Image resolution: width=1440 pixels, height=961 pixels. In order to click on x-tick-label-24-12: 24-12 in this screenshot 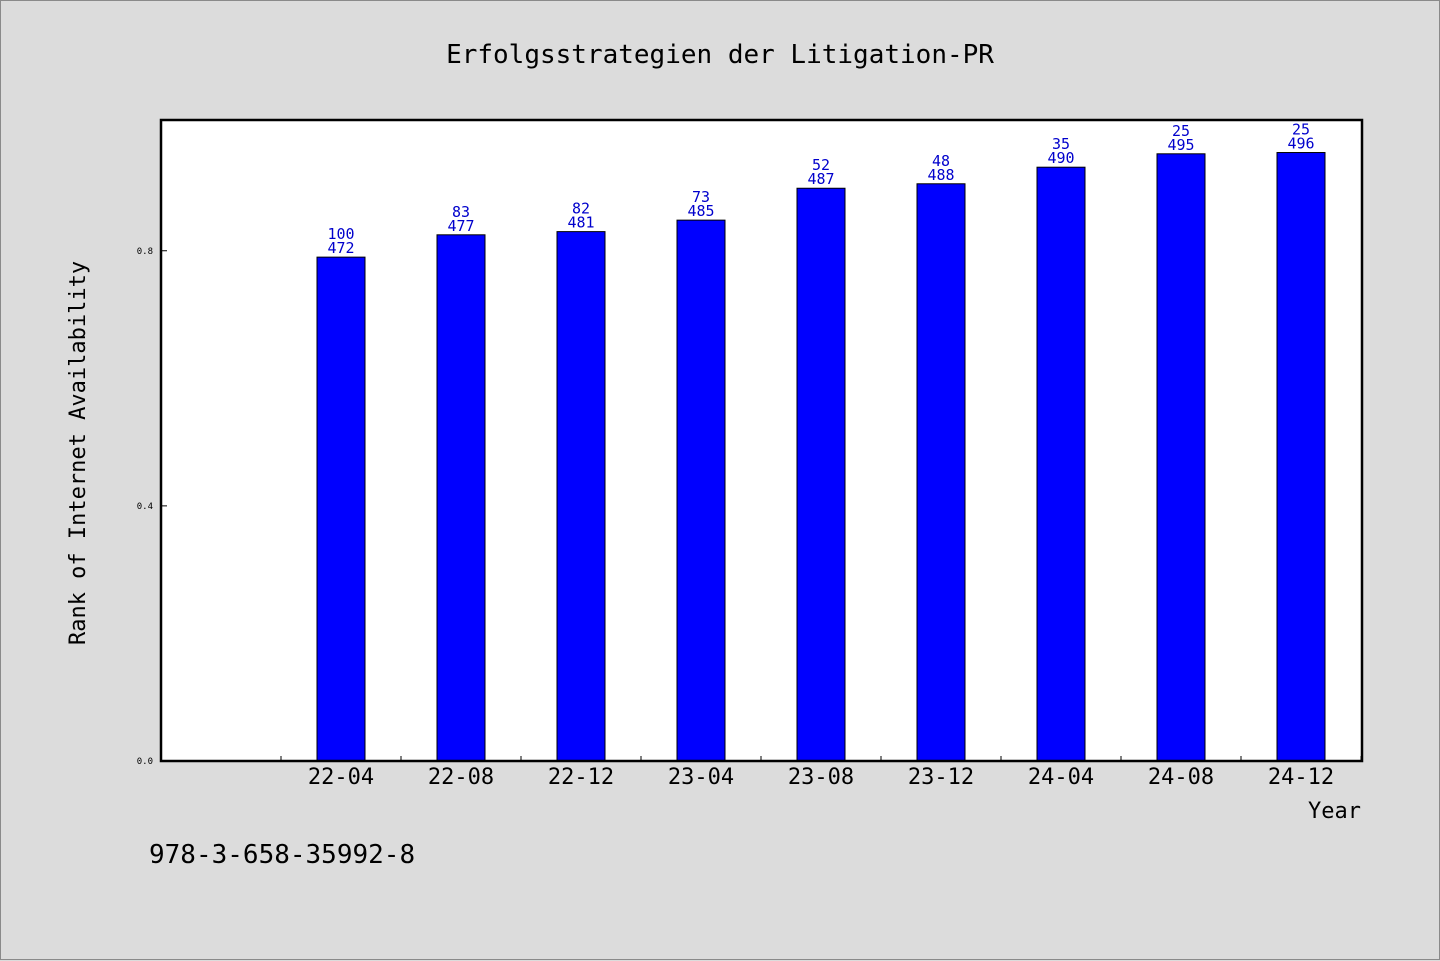, I will do `click(1301, 777)`.